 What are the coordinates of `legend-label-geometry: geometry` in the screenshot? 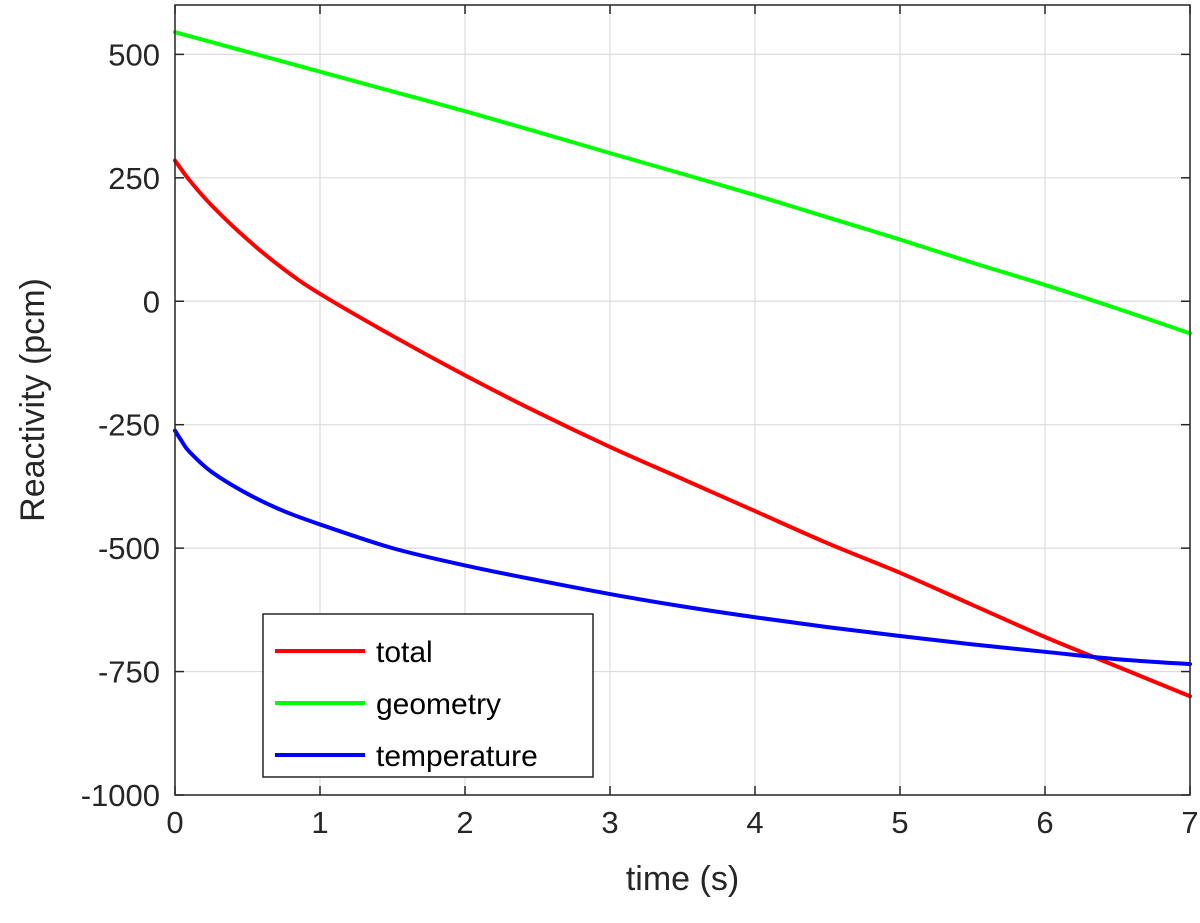 It's located at (438, 704).